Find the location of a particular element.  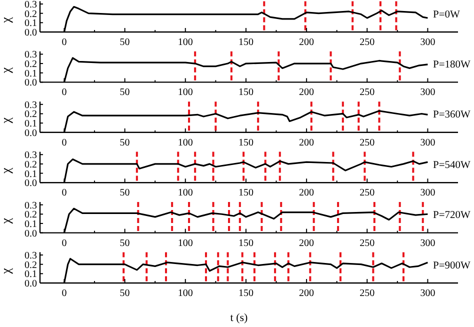

annotation: P=0W is located at coordinates (446, 14).